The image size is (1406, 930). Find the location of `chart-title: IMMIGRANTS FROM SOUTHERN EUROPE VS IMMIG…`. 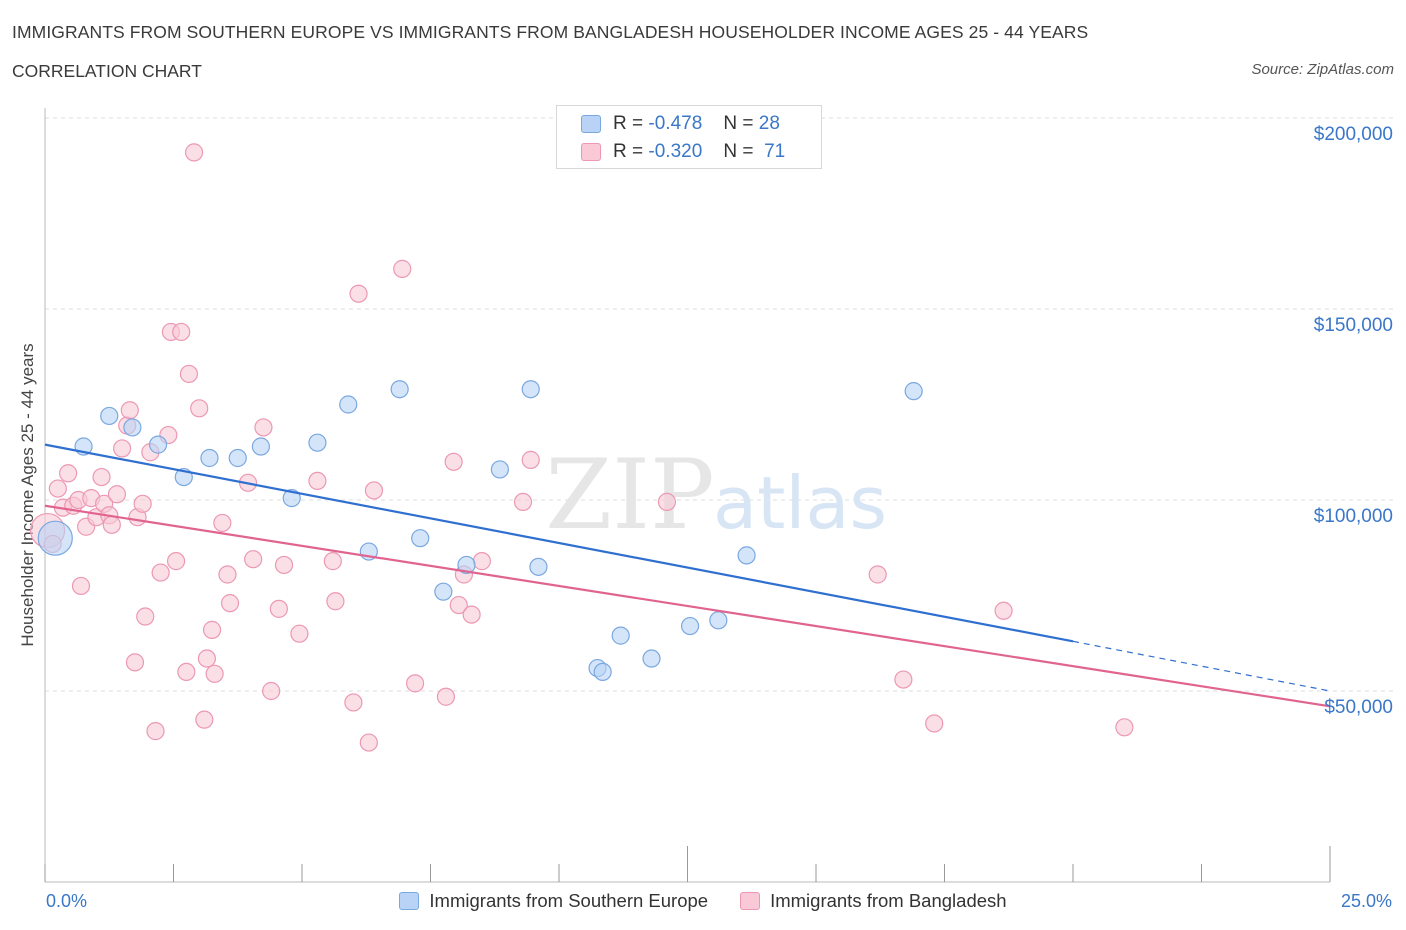

chart-title: IMMIGRANTS FROM SOUTHERN EUROPE VS IMMIG… is located at coordinates (550, 32).